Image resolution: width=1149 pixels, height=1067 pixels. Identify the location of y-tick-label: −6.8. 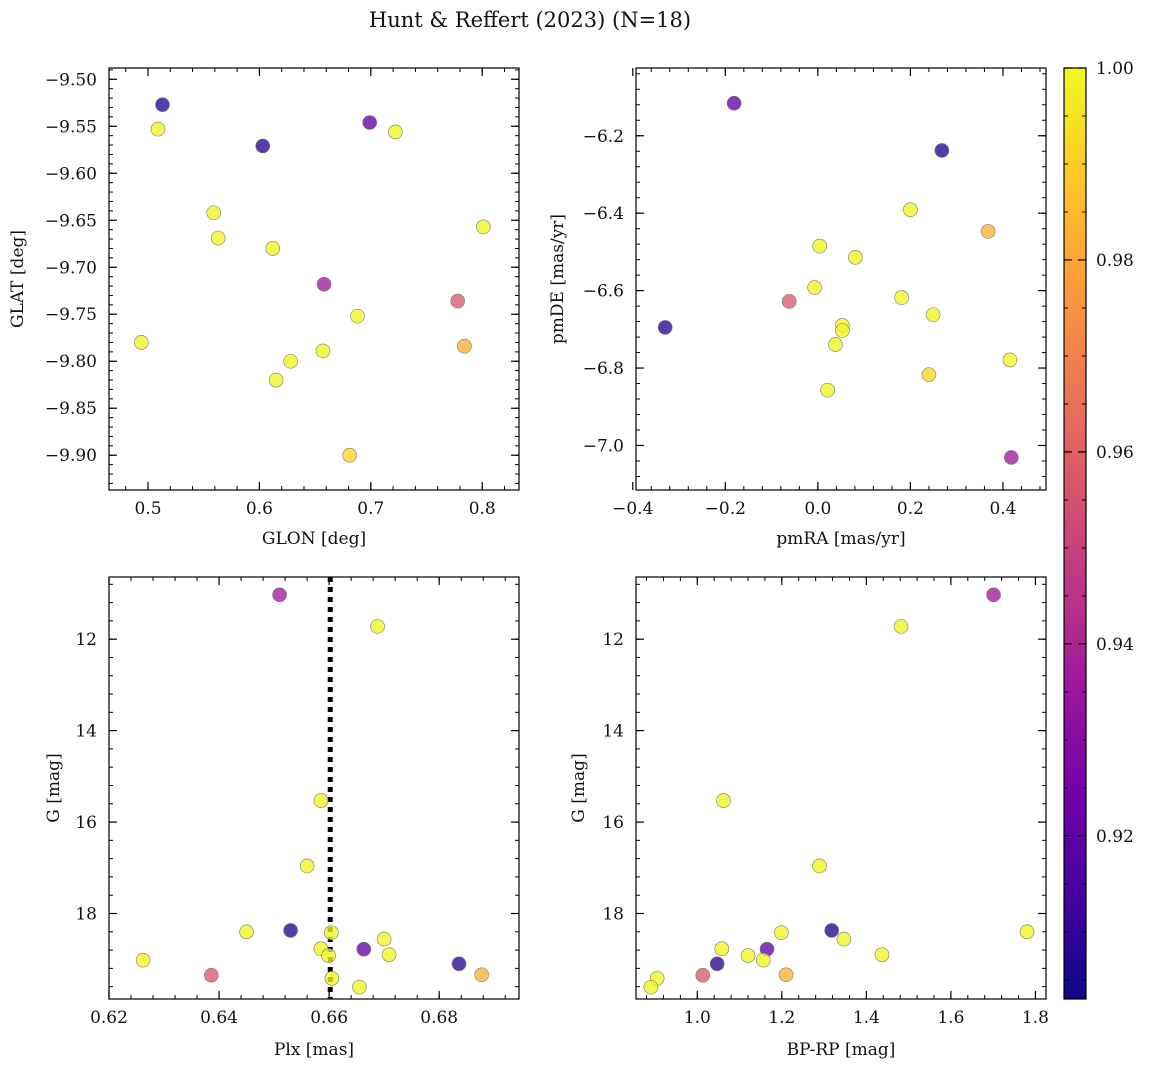
(603, 369).